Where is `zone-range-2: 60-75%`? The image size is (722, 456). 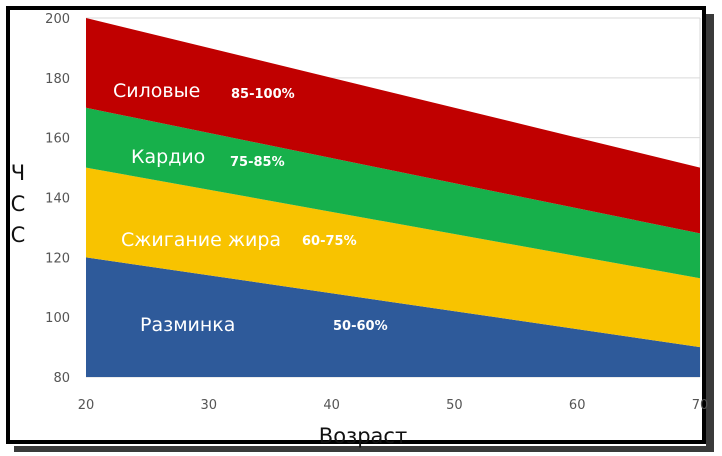 zone-range-2: 60-75% is located at coordinates (329, 241).